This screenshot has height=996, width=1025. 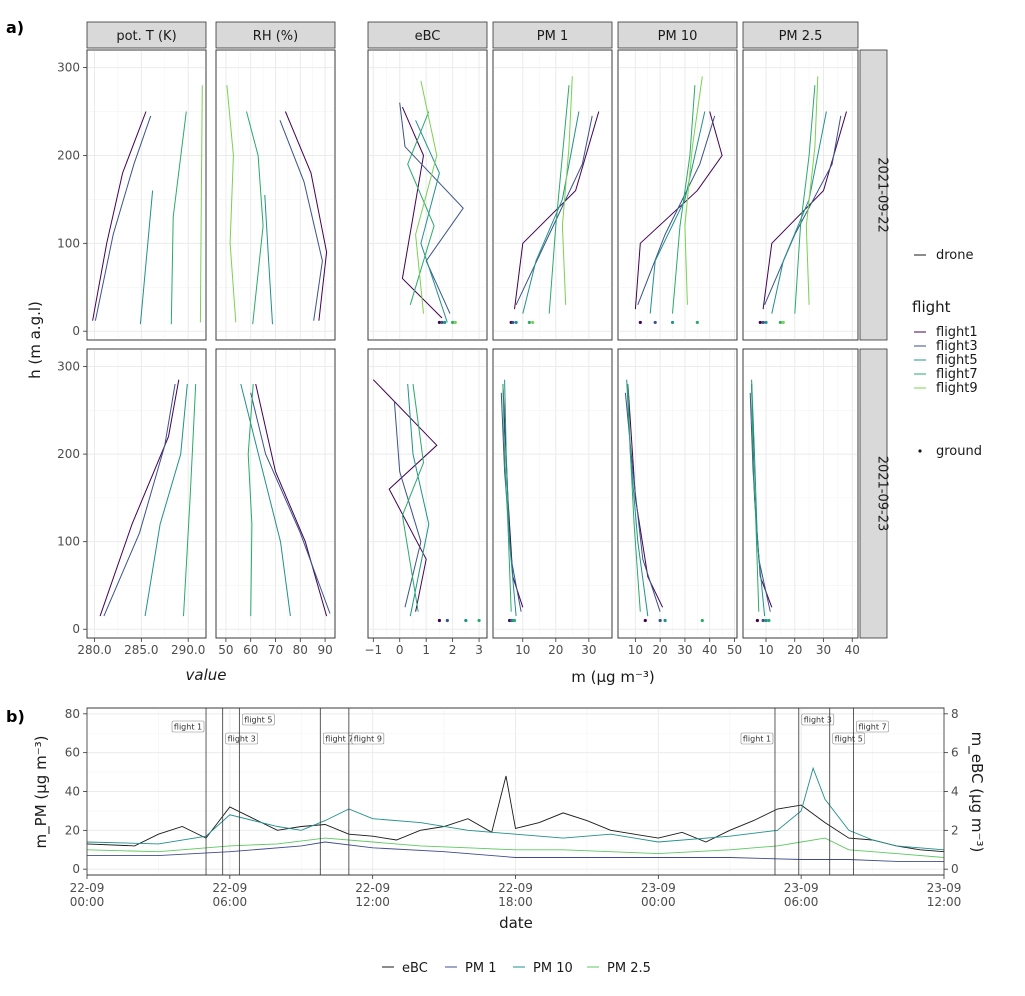 I want to click on facet-strip, so click(x=275, y=35).